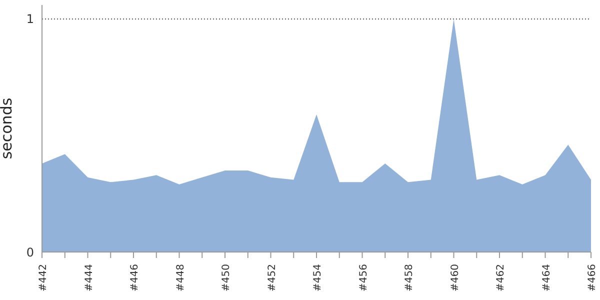  What do you see at coordinates (409, 278) in the screenshot?
I see `x-tick-label: #458` at bounding box center [409, 278].